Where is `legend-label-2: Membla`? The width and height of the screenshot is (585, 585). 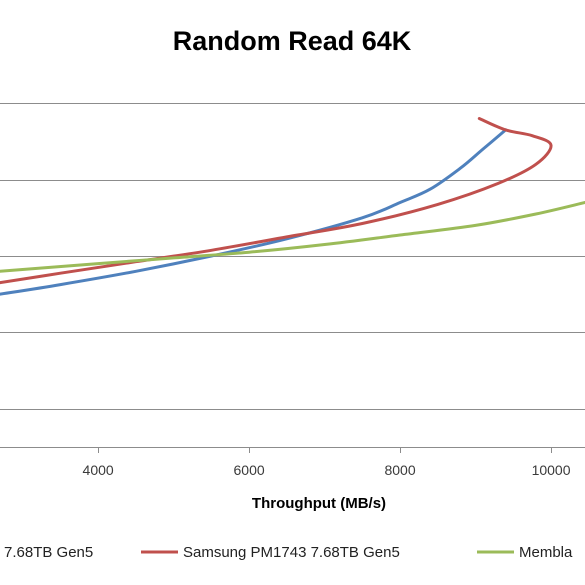
legend-label-2: Membla is located at coordinates (546, 552).